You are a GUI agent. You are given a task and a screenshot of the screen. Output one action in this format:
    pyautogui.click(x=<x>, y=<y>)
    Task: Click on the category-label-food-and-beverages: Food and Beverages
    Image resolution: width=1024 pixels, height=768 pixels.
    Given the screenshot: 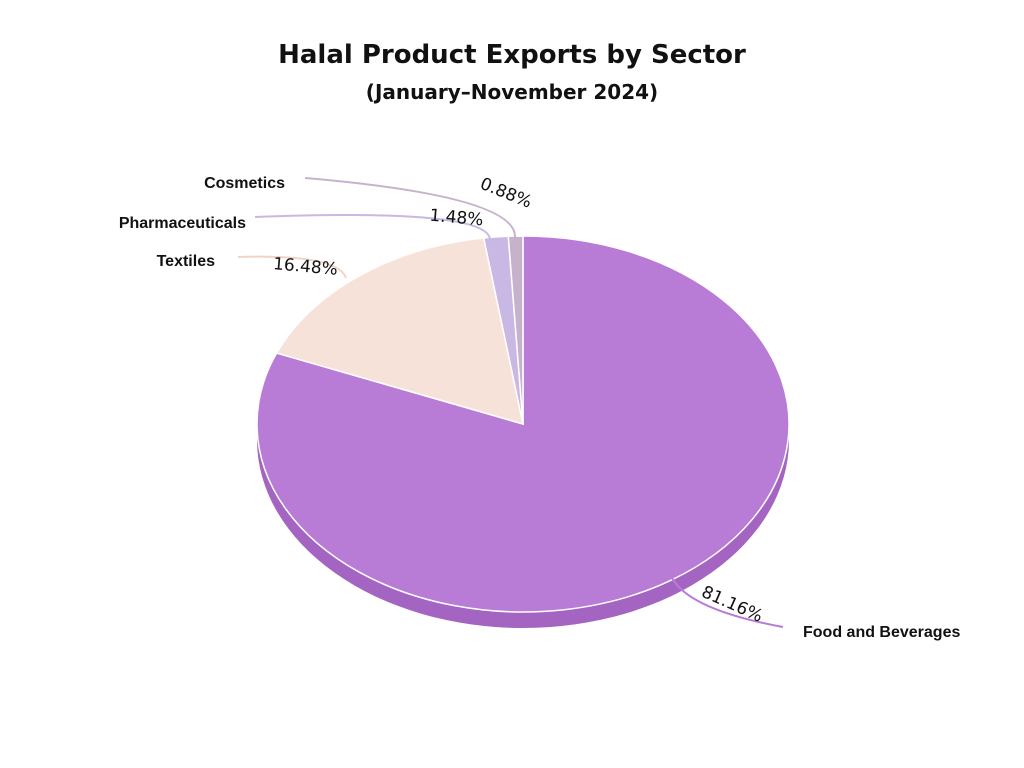 What is the action you would take?
    pyautogui.click(x=881, y=632)
    